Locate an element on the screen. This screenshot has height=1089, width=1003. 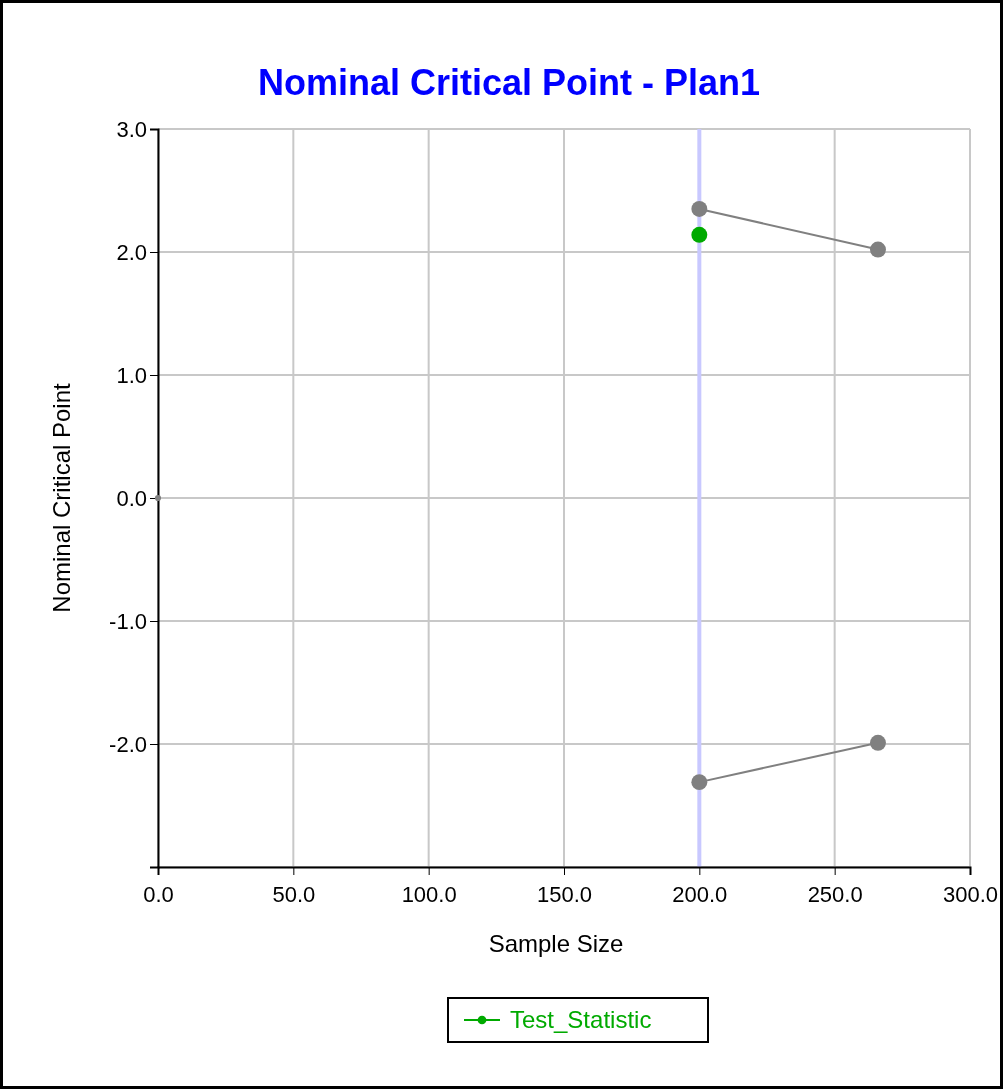
x-tick-label: 0.0 is located at coordinates (158, 895).